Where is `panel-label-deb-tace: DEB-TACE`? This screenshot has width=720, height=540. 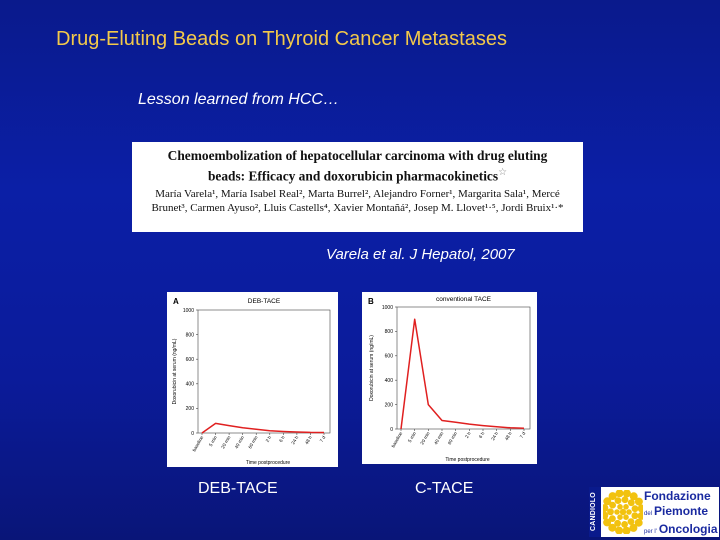 panel-label-deb-tace: DEB-TACE is located at coordinates (238, 488).